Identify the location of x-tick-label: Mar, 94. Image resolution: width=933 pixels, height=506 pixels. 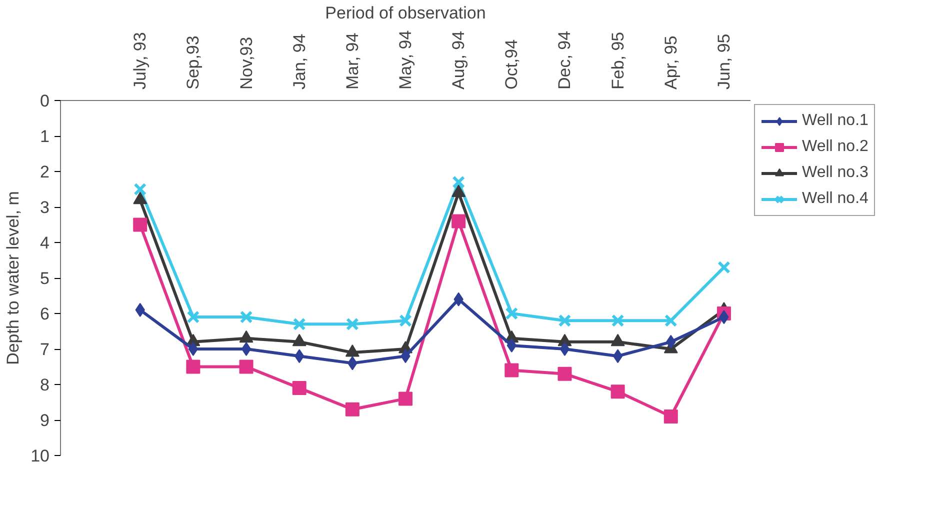
(352, 61).